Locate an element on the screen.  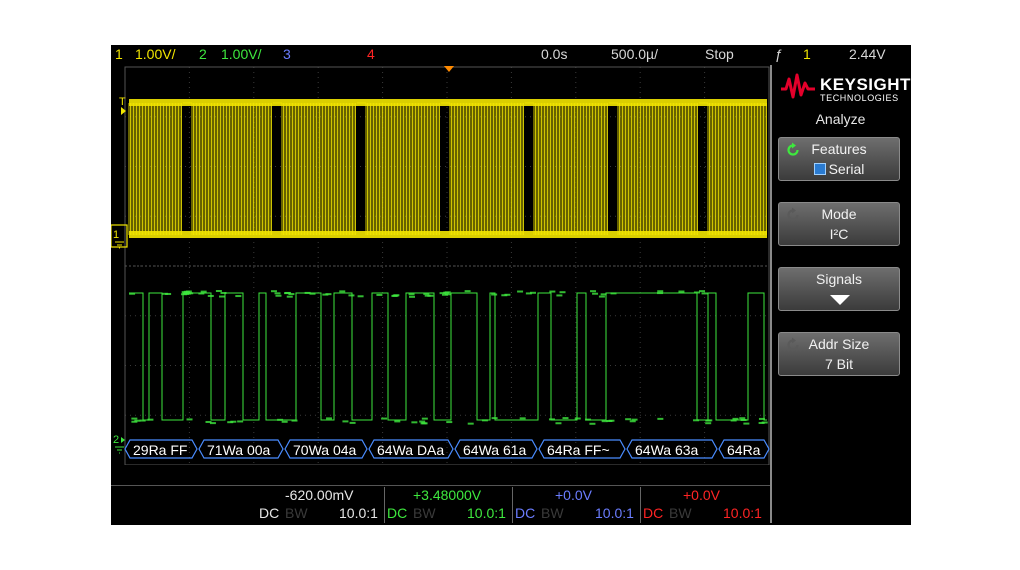
ch2-ground-marker: 2 is located at coordinates (116, 440).